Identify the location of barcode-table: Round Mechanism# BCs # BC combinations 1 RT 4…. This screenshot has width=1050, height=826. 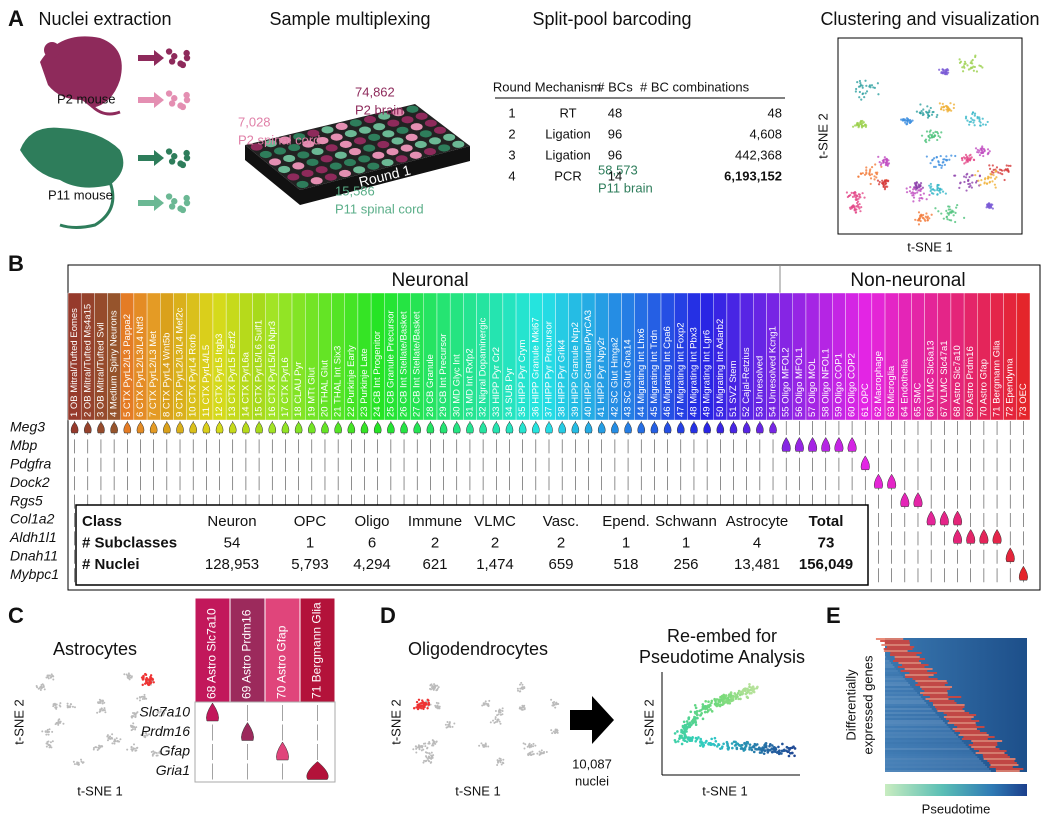
(639, 131).